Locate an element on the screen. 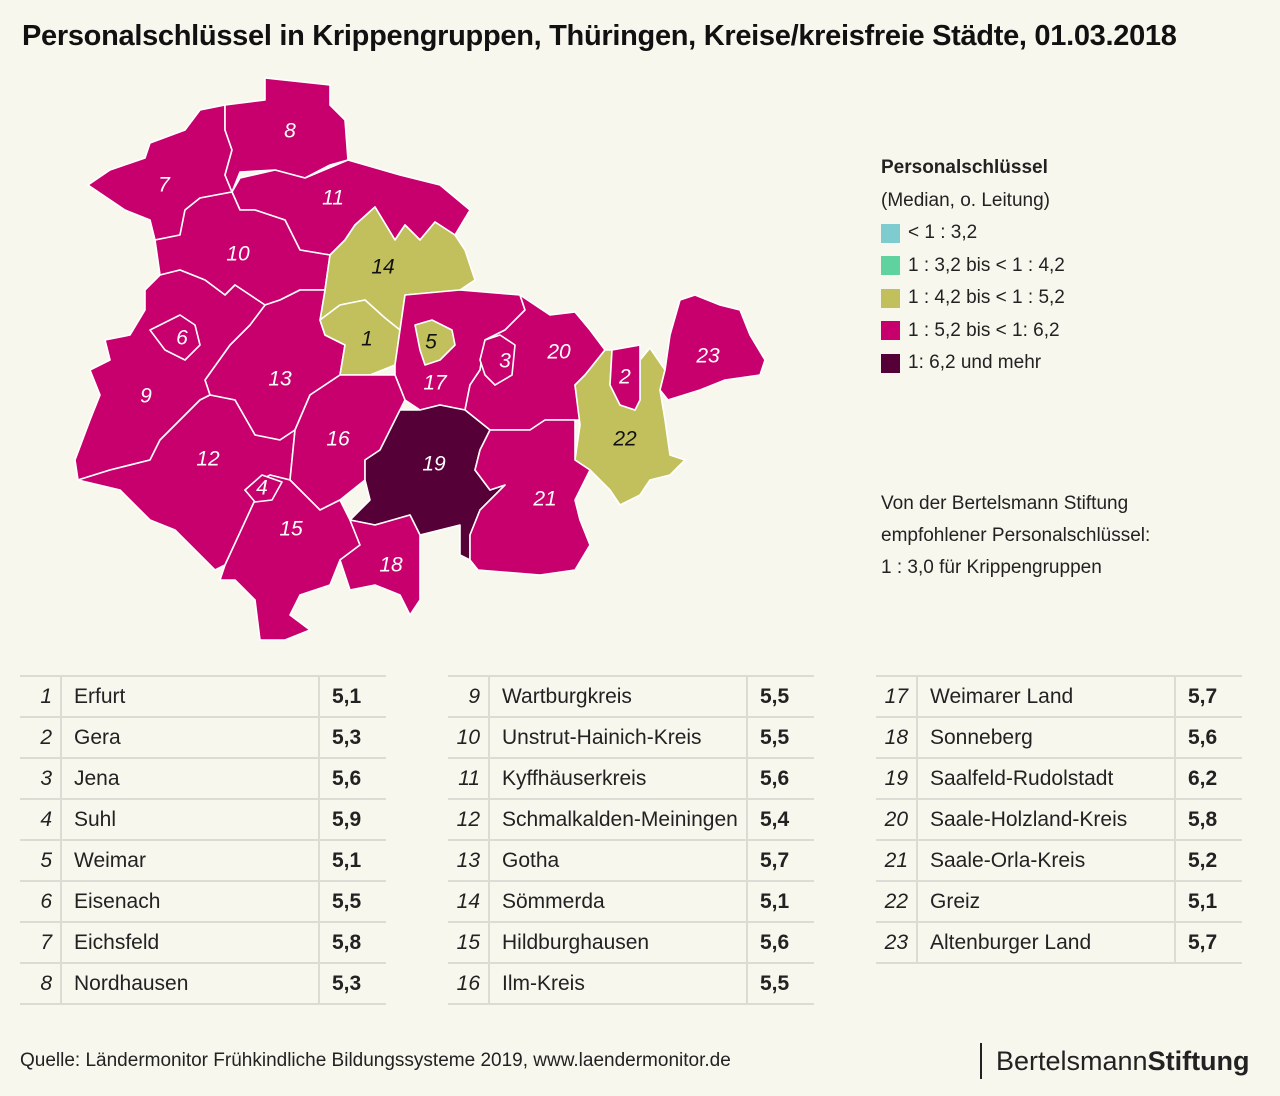 The width and height of the screenshot is (1280, 1096). region-number: 3 is located at coordinates (41, 778).